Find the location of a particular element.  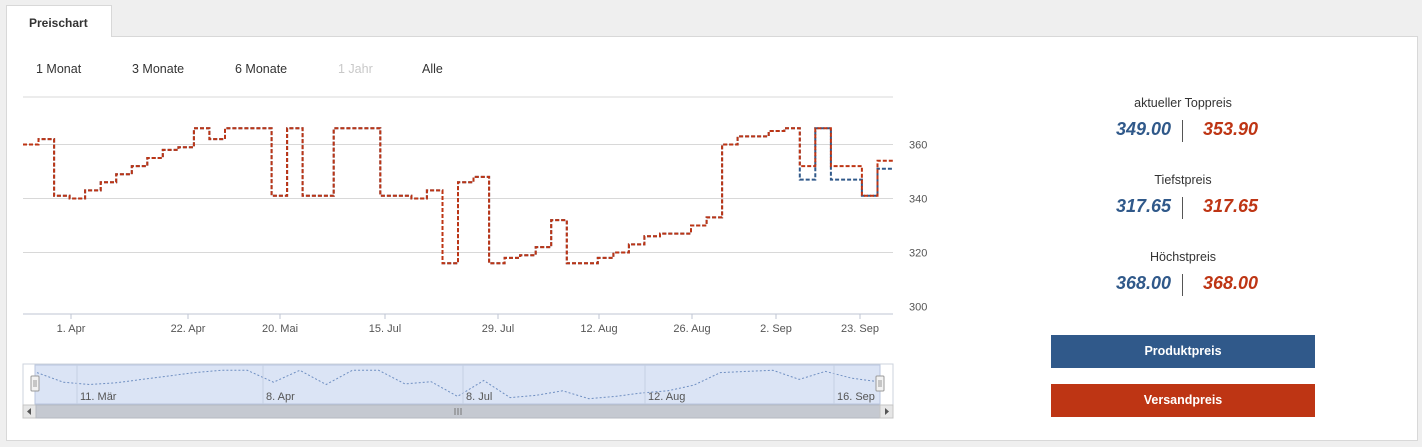

x-tick-label: 20. Mai is located at coordinates (280, 329).